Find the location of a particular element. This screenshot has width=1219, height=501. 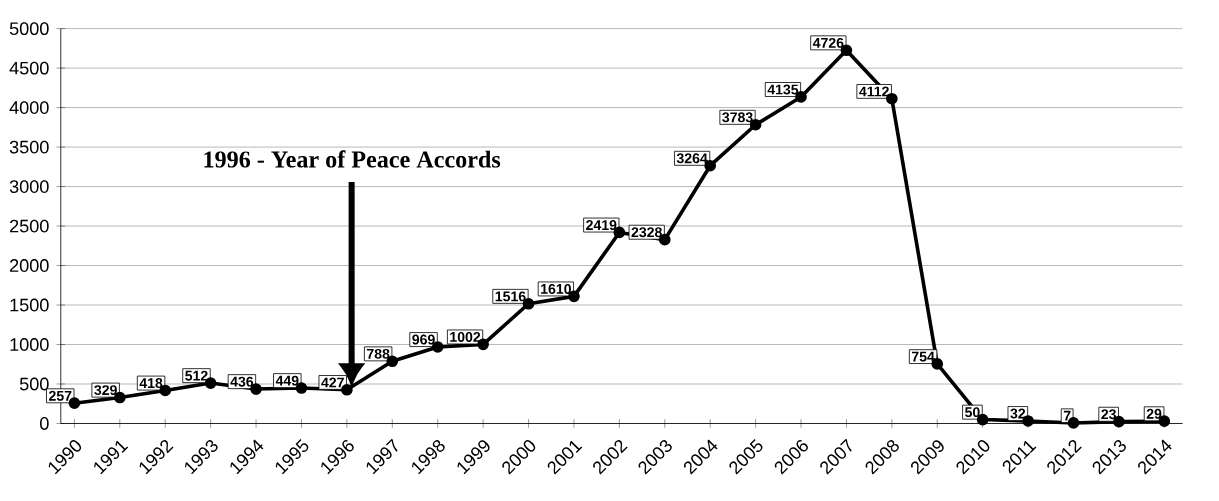

data-label: 29 is located at coordinates (1154, 413).